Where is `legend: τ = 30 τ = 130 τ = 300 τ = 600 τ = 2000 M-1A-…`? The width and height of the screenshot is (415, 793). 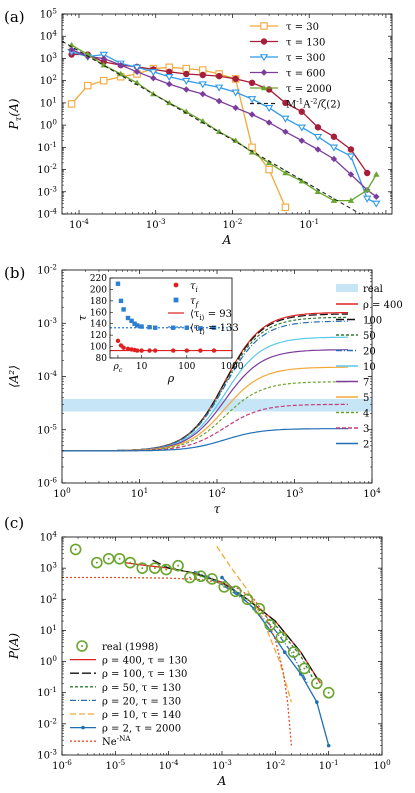 legend: τ = 30 τ = 130 τ = 300 τ = 600 τ = 2000 M-1A-… is located at coordinates (295, 66).